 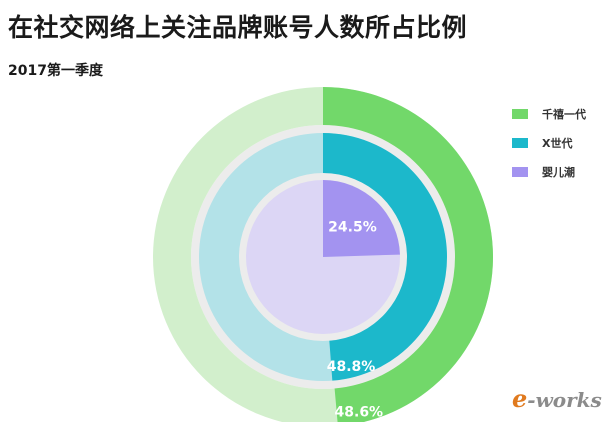 What do you see at coordinates (352, 228) in the screenshot?
I see `data-label-baby-boomers: 24.5%` at bounding box center [352, 228].